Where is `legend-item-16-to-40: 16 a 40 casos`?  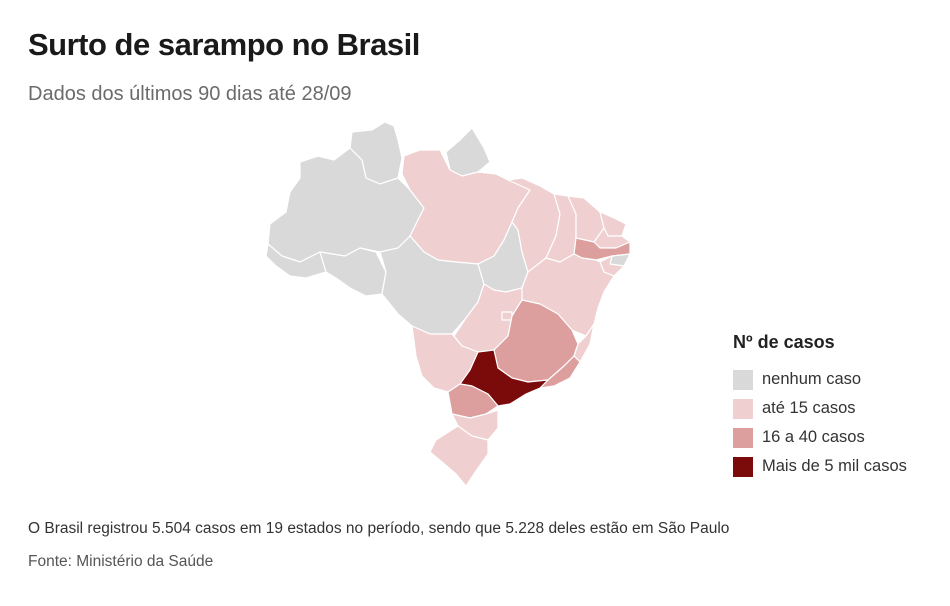
legend-item-16-to-40: 16 a 40 casos is located at coordinates (820, 437).